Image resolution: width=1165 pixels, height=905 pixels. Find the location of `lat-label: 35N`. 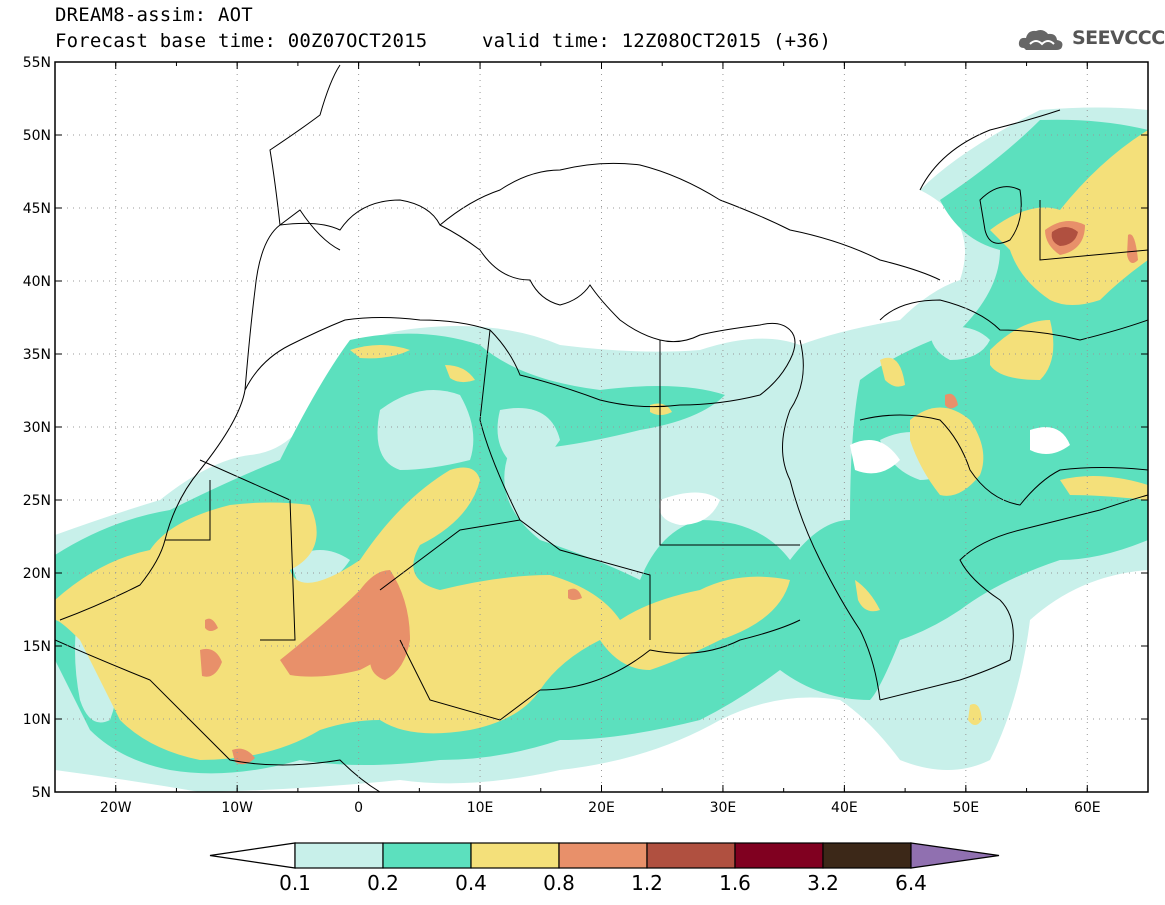

lat-label: 35N is located at coordinates (37, 355).